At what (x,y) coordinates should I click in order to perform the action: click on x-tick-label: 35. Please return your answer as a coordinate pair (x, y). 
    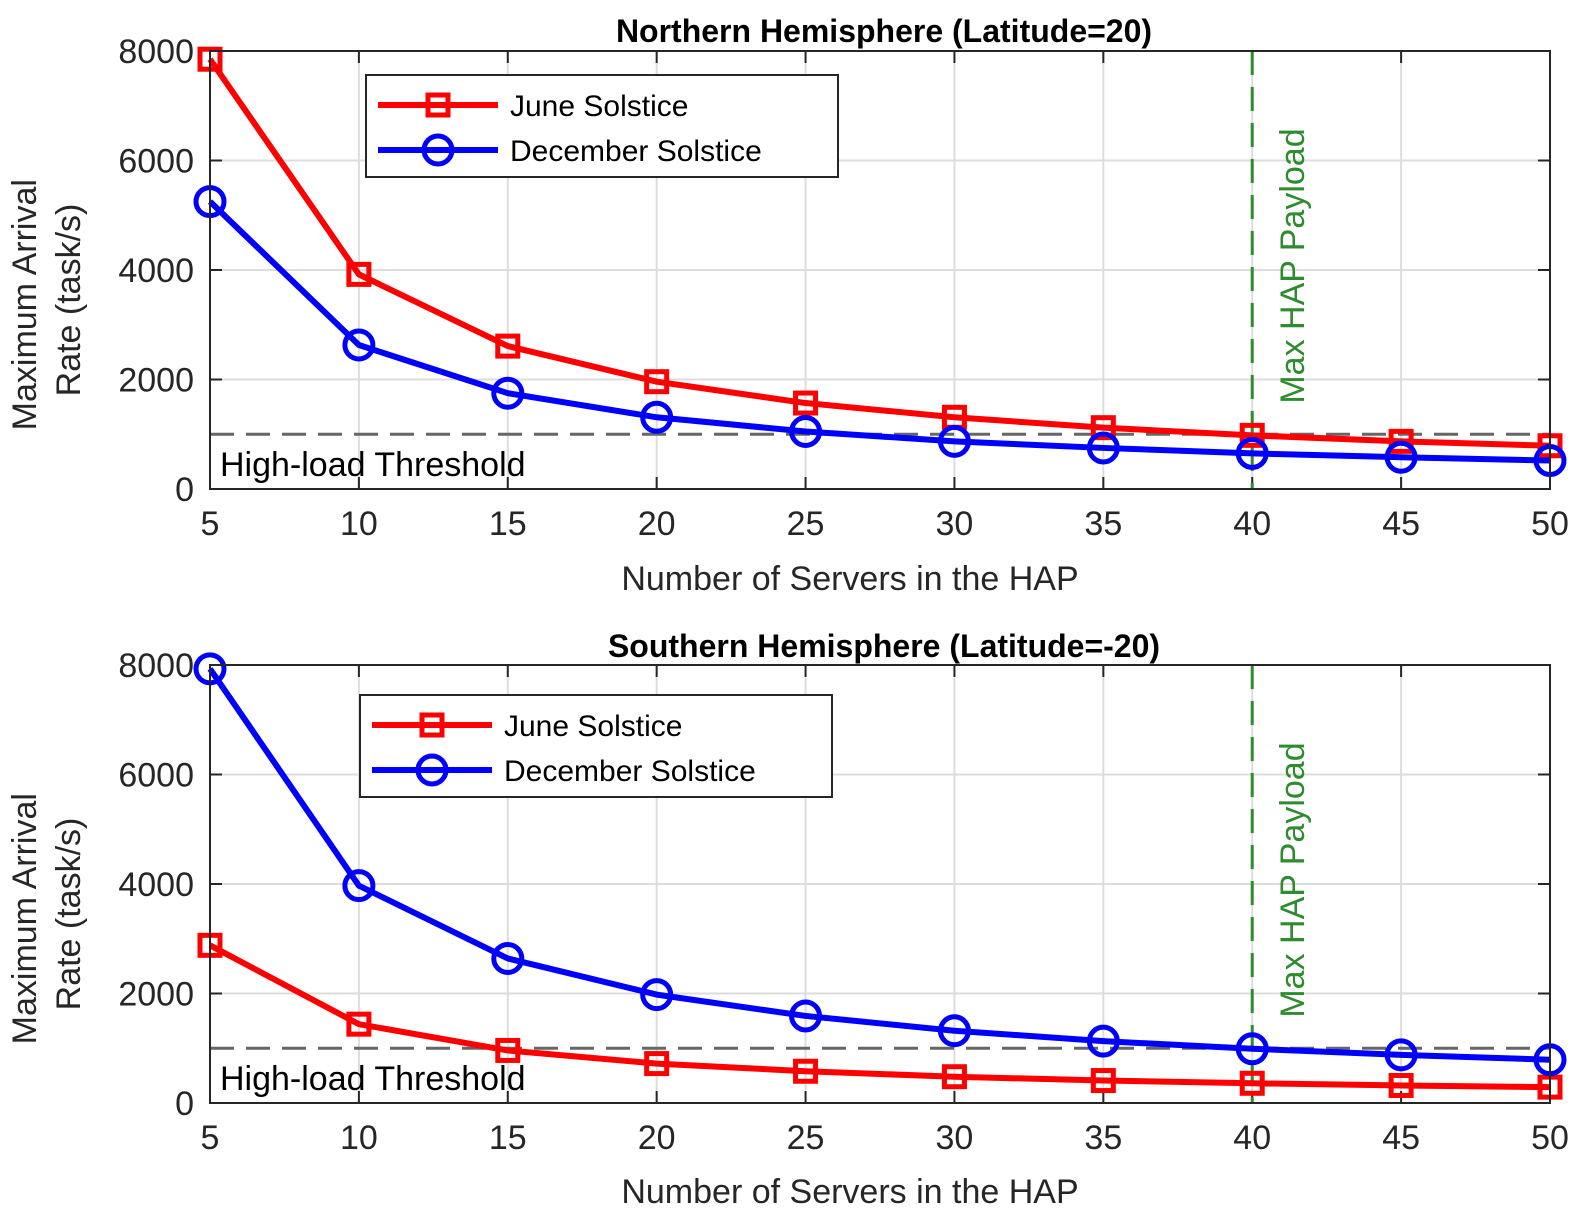
    Looking at the image, I should click on (1103, 1138).